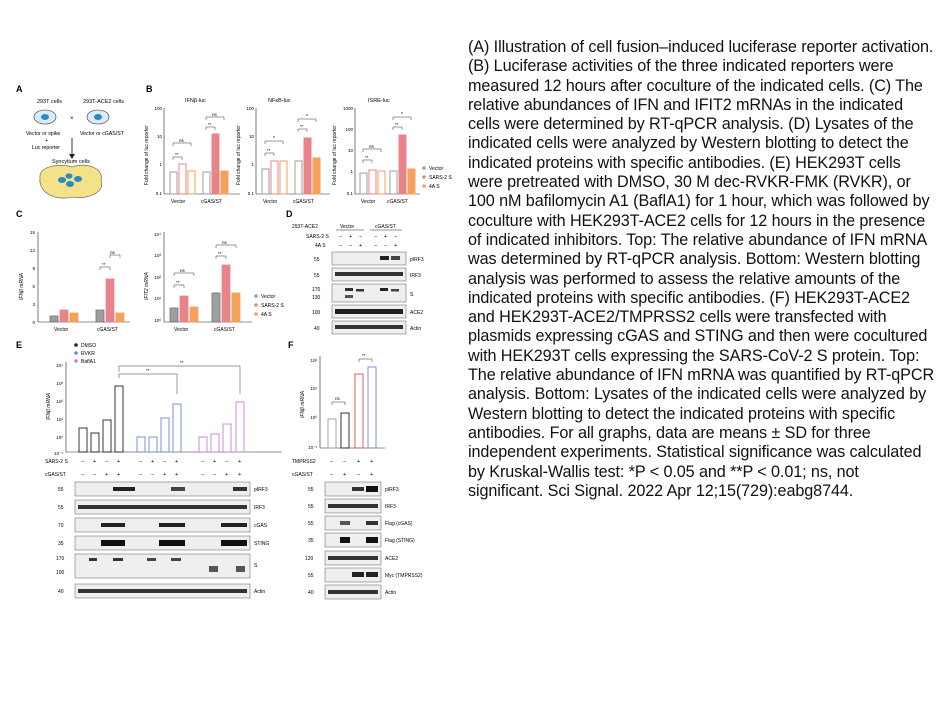  What do you see at coordinates (385, 227) in the screenshot?
I see `d-group-label: cGAS/ST` at bounding box center [385, 227].